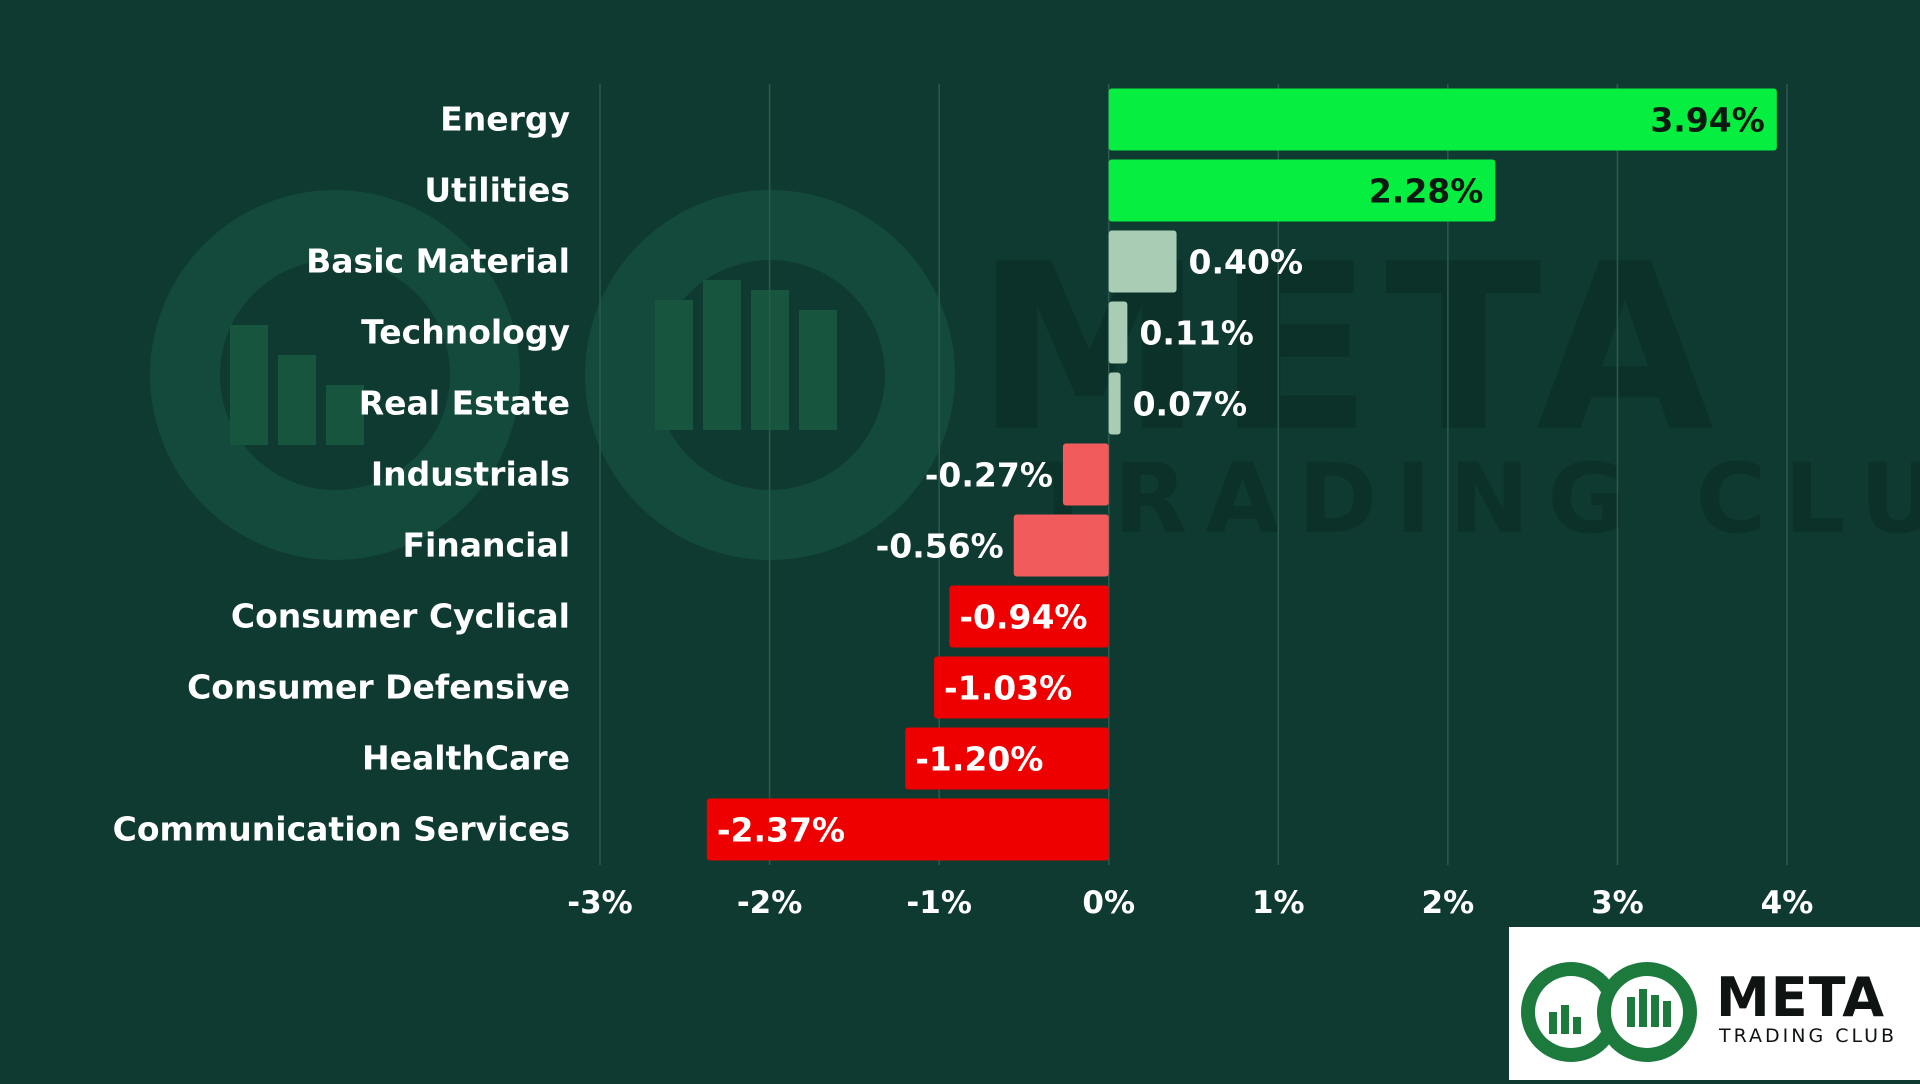 This screenshot has width=1920, height=1084. I want to click on value-label: -0.94%, so click(1023, 617).